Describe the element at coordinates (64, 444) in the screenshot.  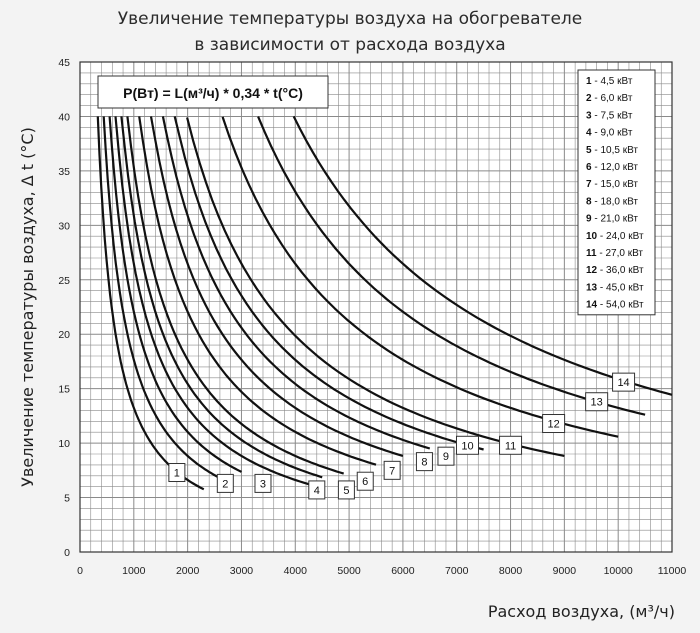
I see `y-tick-label: 10` at that location.